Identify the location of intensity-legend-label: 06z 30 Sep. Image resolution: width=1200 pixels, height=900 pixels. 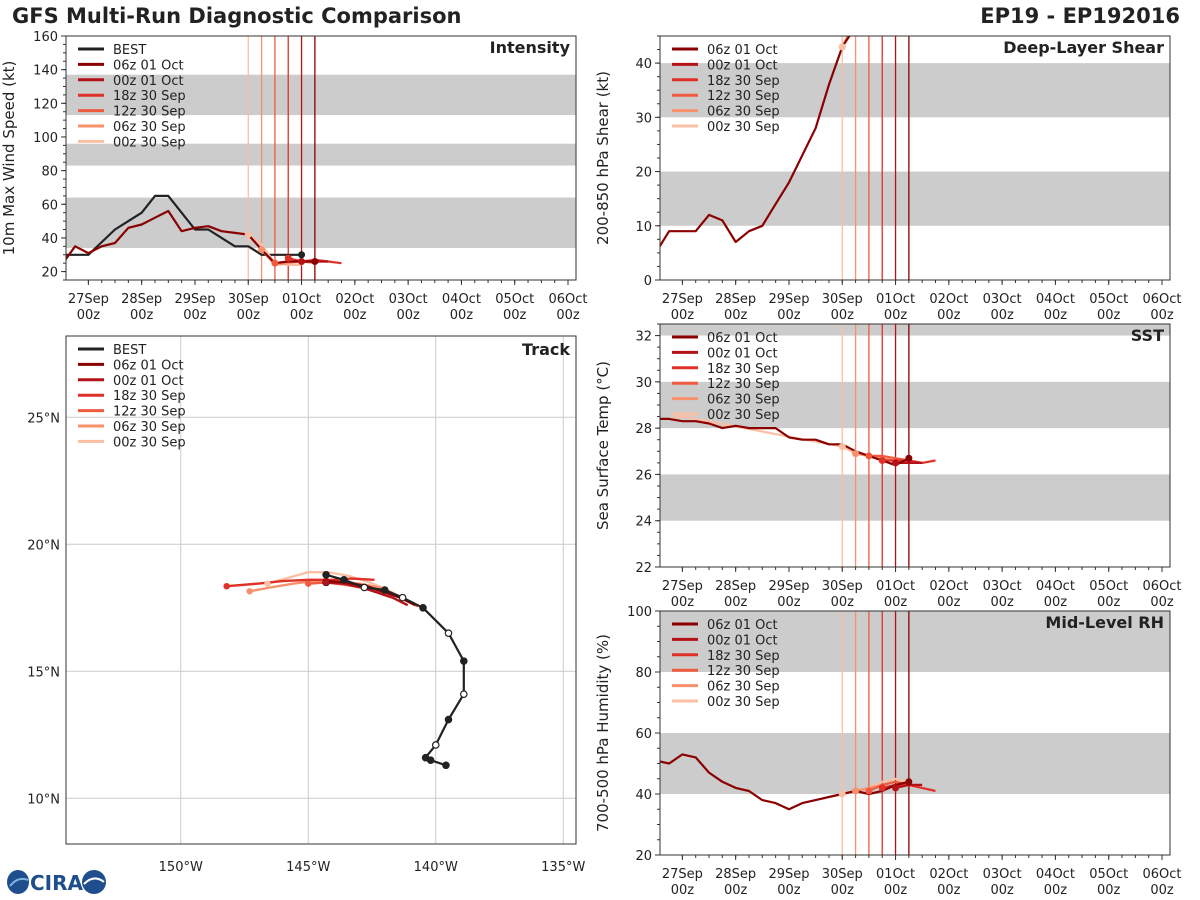
(149, 127).